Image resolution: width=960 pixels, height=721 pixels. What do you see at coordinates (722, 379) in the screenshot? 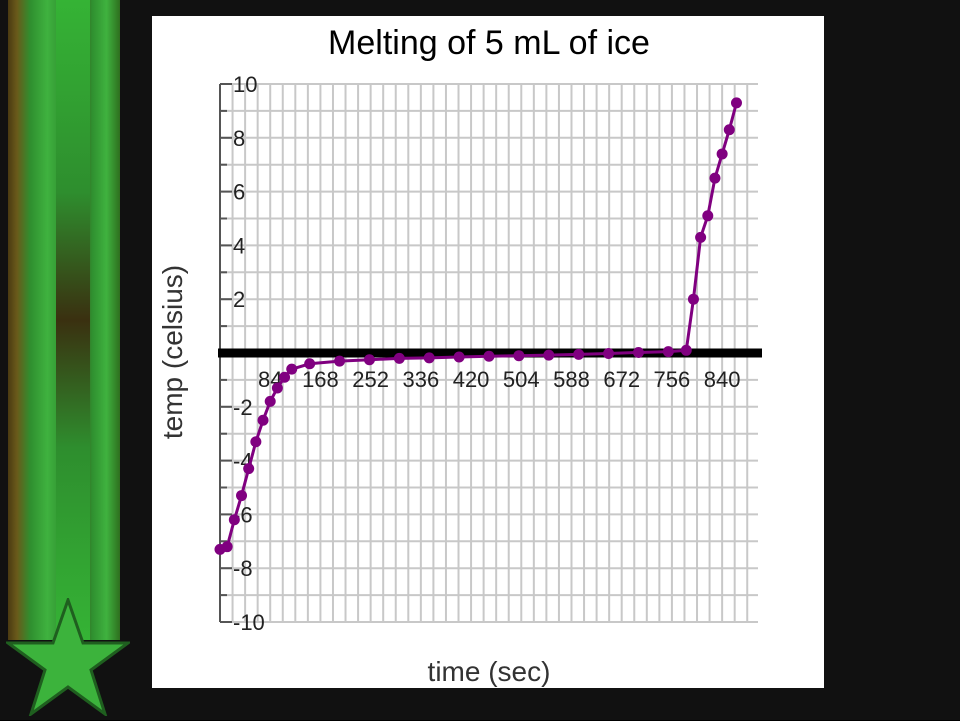
I see `x-tick-label: 840` at bounding box center [722, 379].